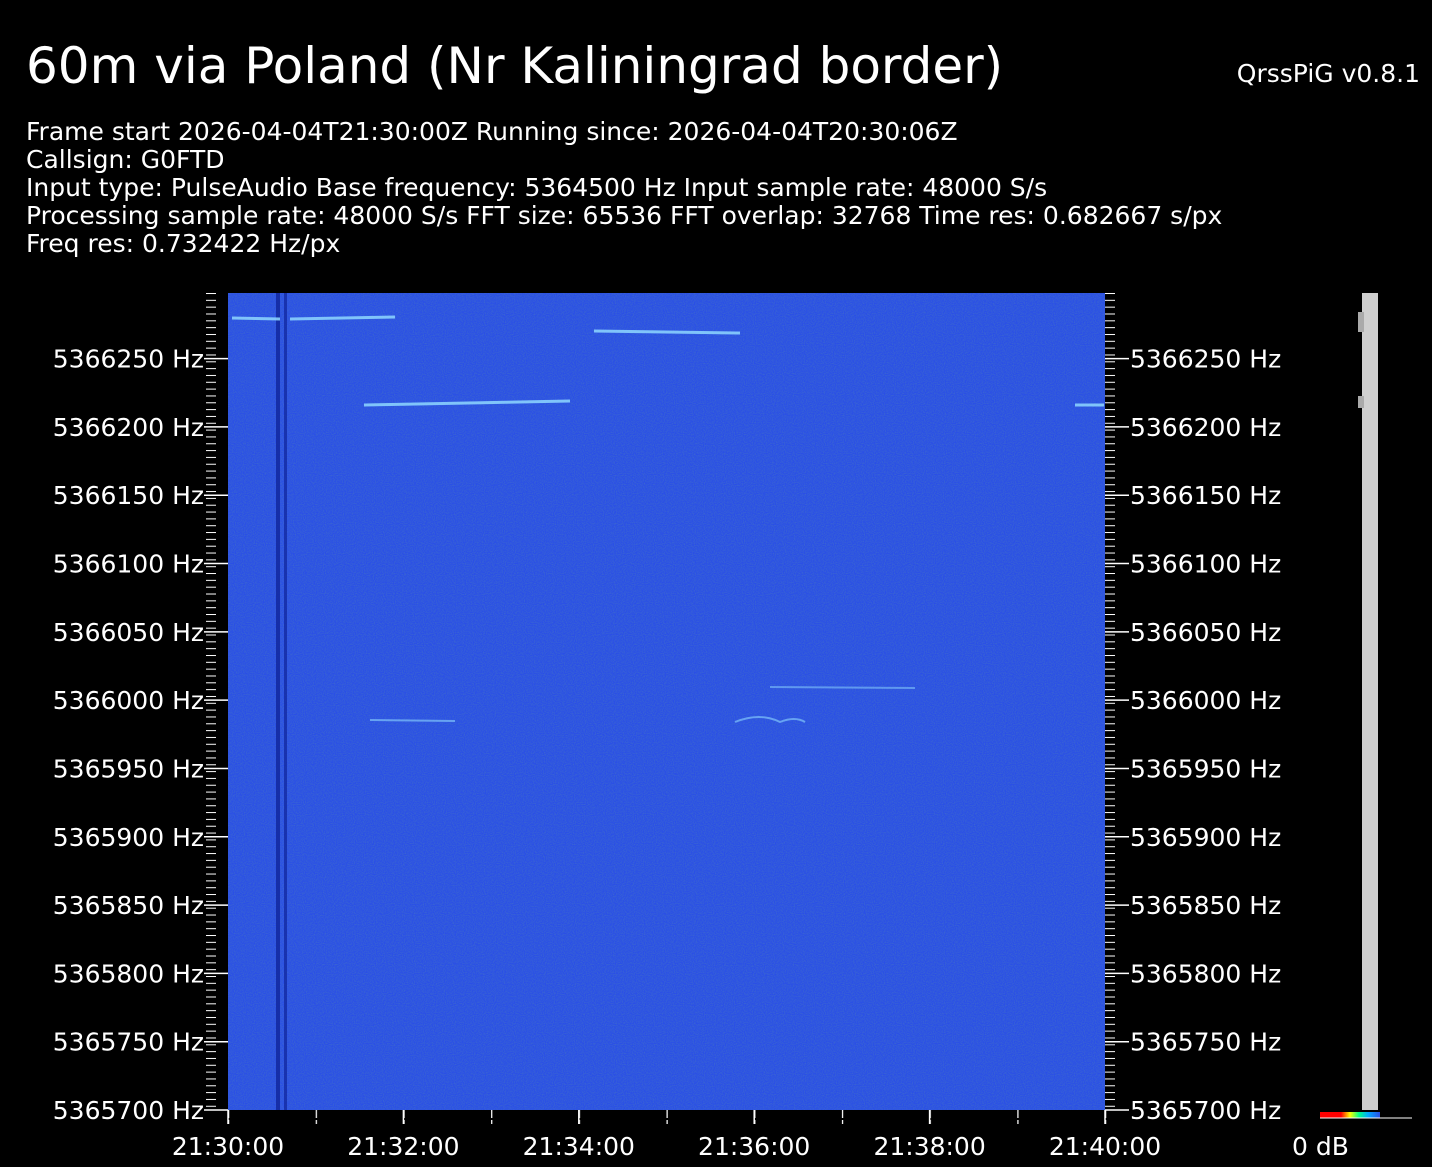 This screenshot has height=1167, width=1432. What do you see at coordinates (216, 702) in the screenshot?
I see `y-minor-ticks` at bounding box center [216, 702].